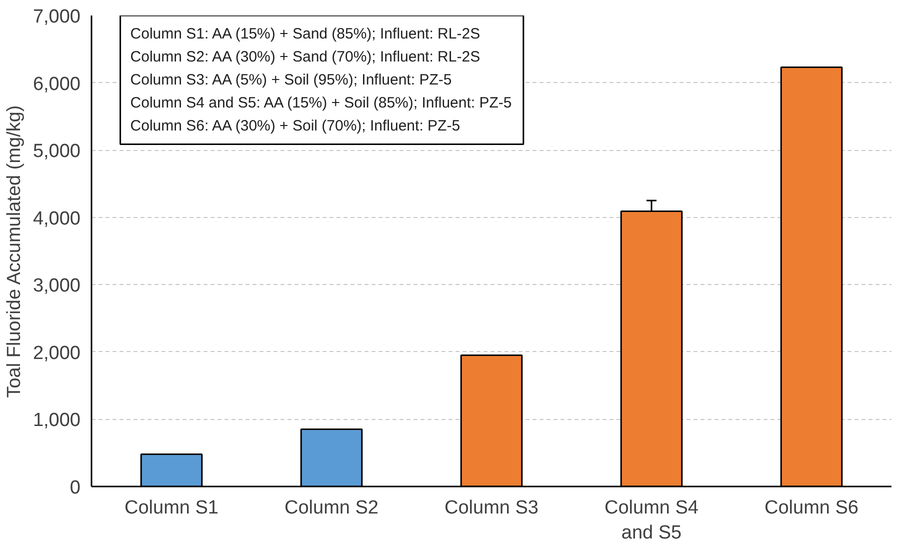  What do you see at coordinates (75, 488) in the screenshot?
I see `y-tick-label: 0` at bounding box center [75, 488].